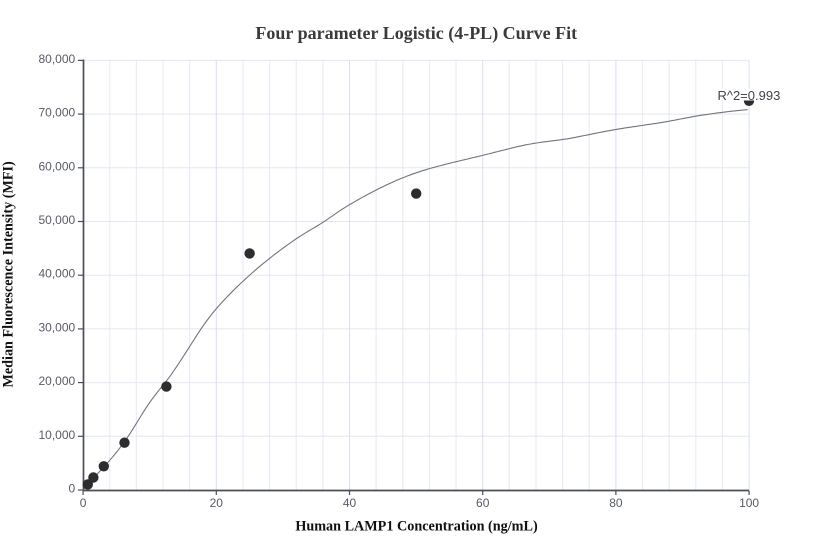 The image size is (832, 560). Describe the element at coordinates (56, 59) in the screenshot. I see `svg-text: 80,000` at that location.